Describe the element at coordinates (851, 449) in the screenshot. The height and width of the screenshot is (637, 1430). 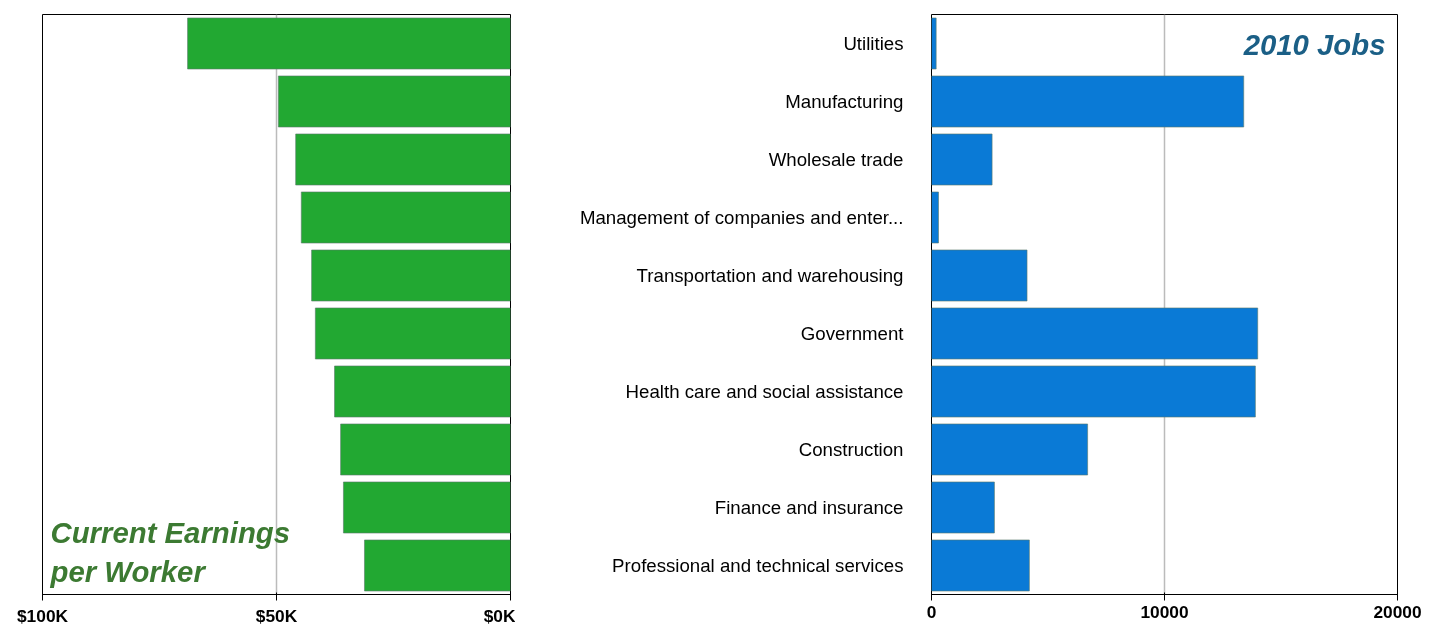
I see `y-tick-label: Construction` at that location.